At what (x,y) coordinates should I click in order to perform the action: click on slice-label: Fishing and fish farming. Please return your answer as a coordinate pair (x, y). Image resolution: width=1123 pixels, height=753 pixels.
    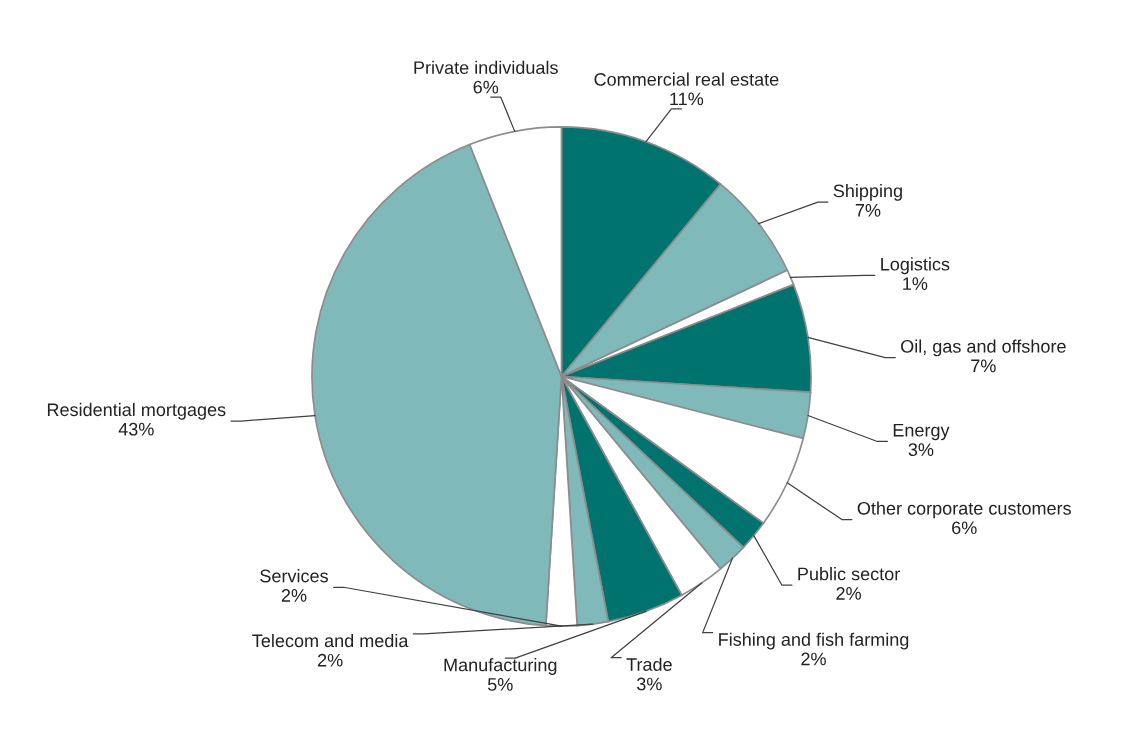
    Looking at the image, I should click on (814, 641).